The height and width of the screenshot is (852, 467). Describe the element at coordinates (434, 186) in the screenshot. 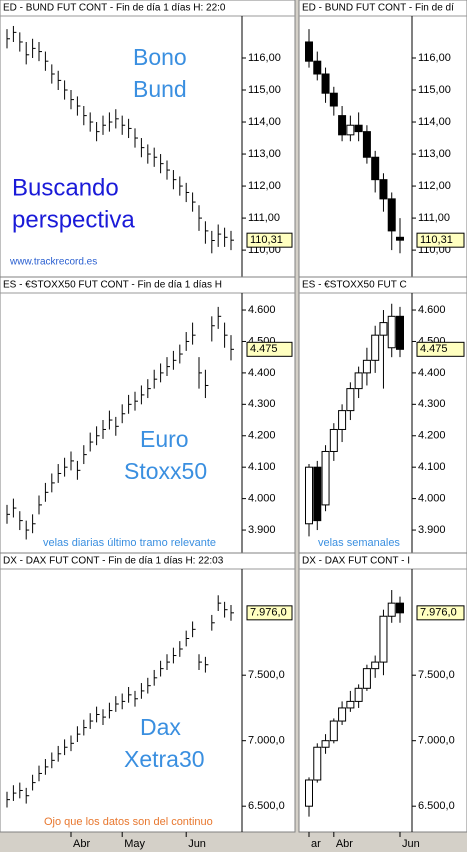

I see `y-tick-label: 112,00` at that location.